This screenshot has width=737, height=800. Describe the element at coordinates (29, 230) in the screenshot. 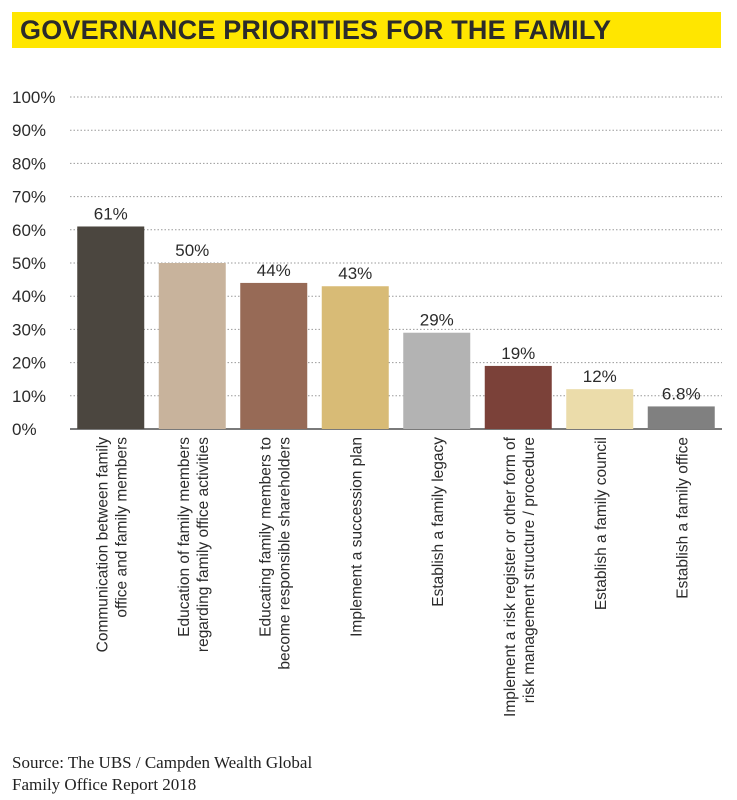

I see `y-tick-label: 60%` at that location.